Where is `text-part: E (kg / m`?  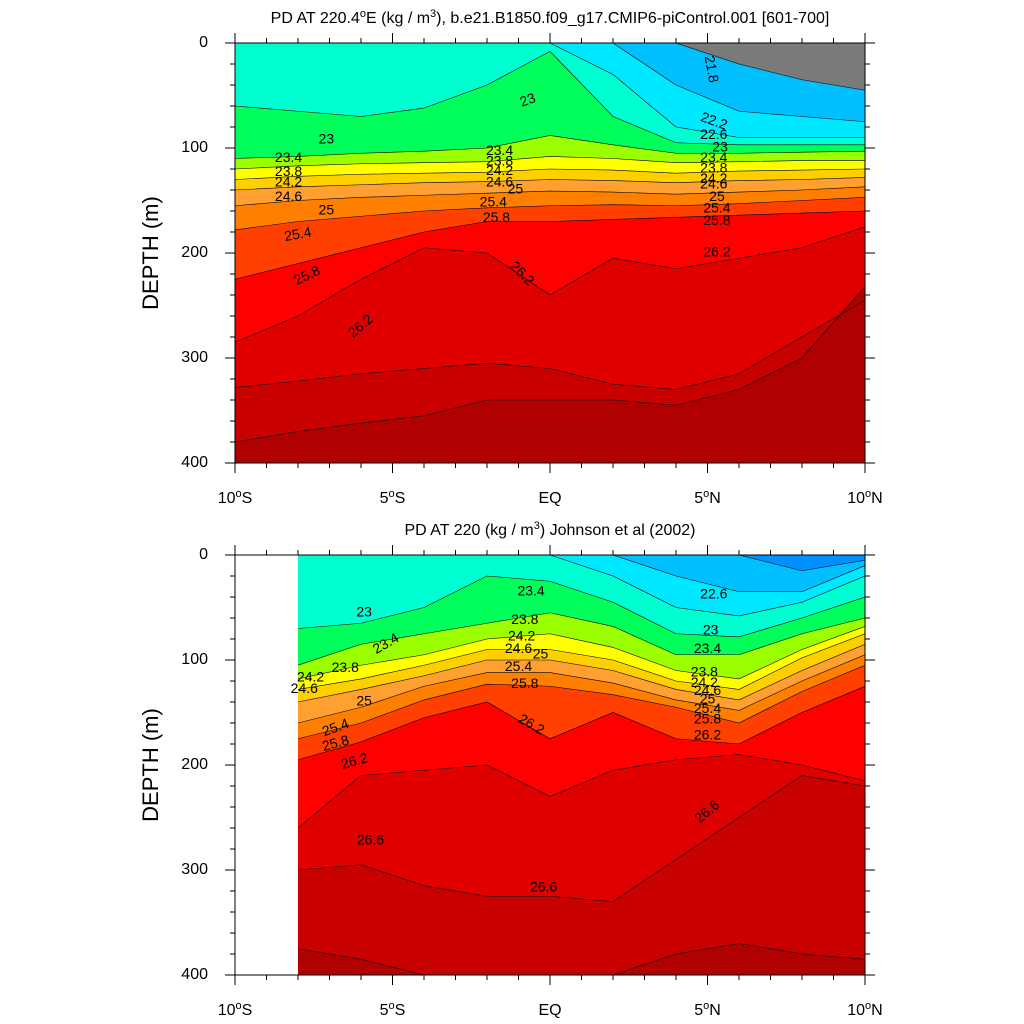 text-part: E (kg / m is located at coordinates (398, 18).